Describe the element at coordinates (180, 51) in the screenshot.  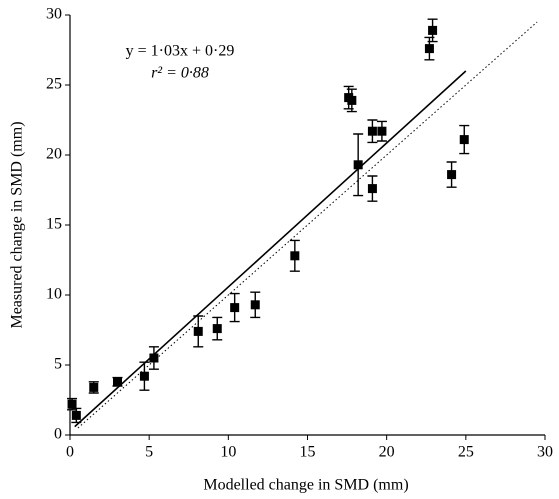
I see `equation: y = 1·03x + 0·29` at that location.